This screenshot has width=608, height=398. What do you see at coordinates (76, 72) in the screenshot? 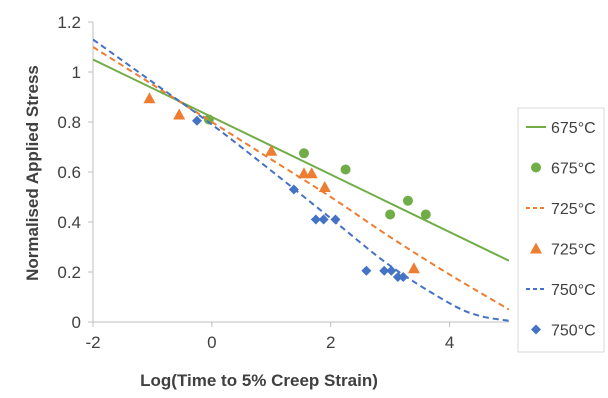
I see `y-tick-label: 1` at bounding box center [76, 72].